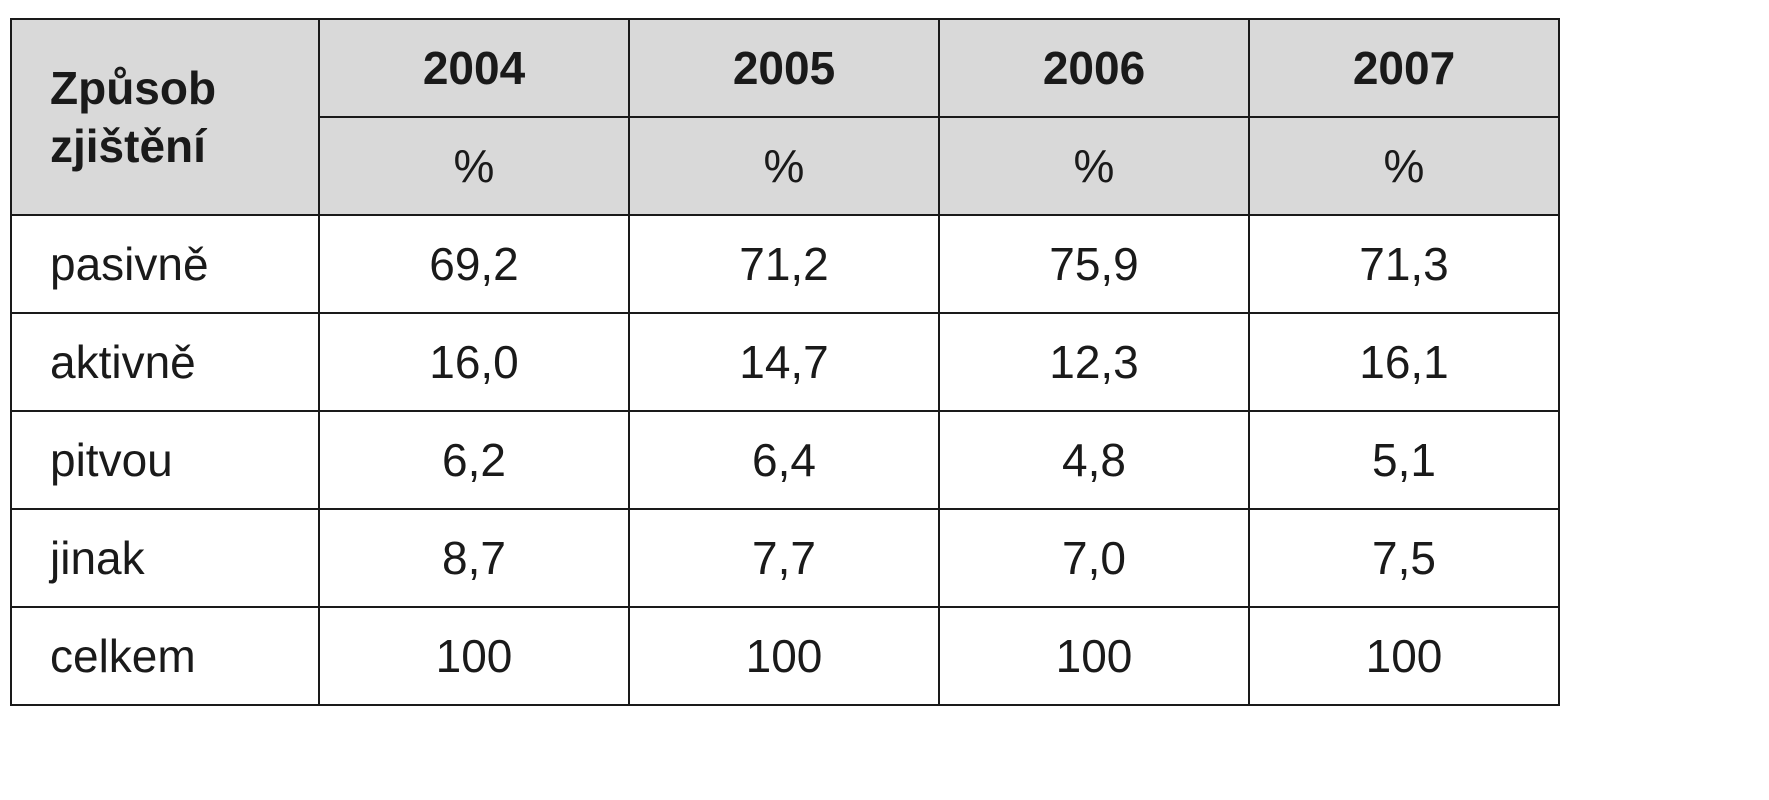 This screenshot has width=1769, height=800. Describe the element at coordinates (1404, 558) in the screenshot. I see `table-cell: 7,5` at that location.